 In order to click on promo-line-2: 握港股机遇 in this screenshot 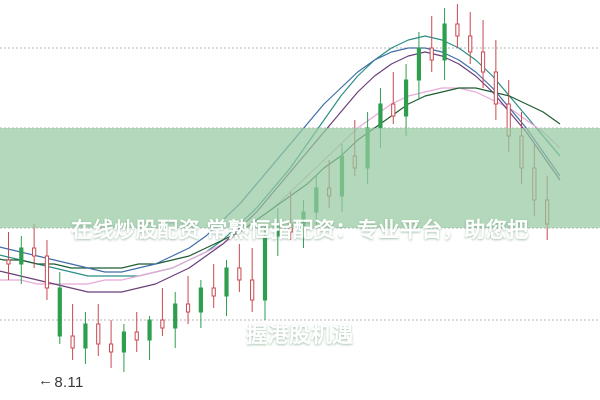, I will do `click(300, 335)`.